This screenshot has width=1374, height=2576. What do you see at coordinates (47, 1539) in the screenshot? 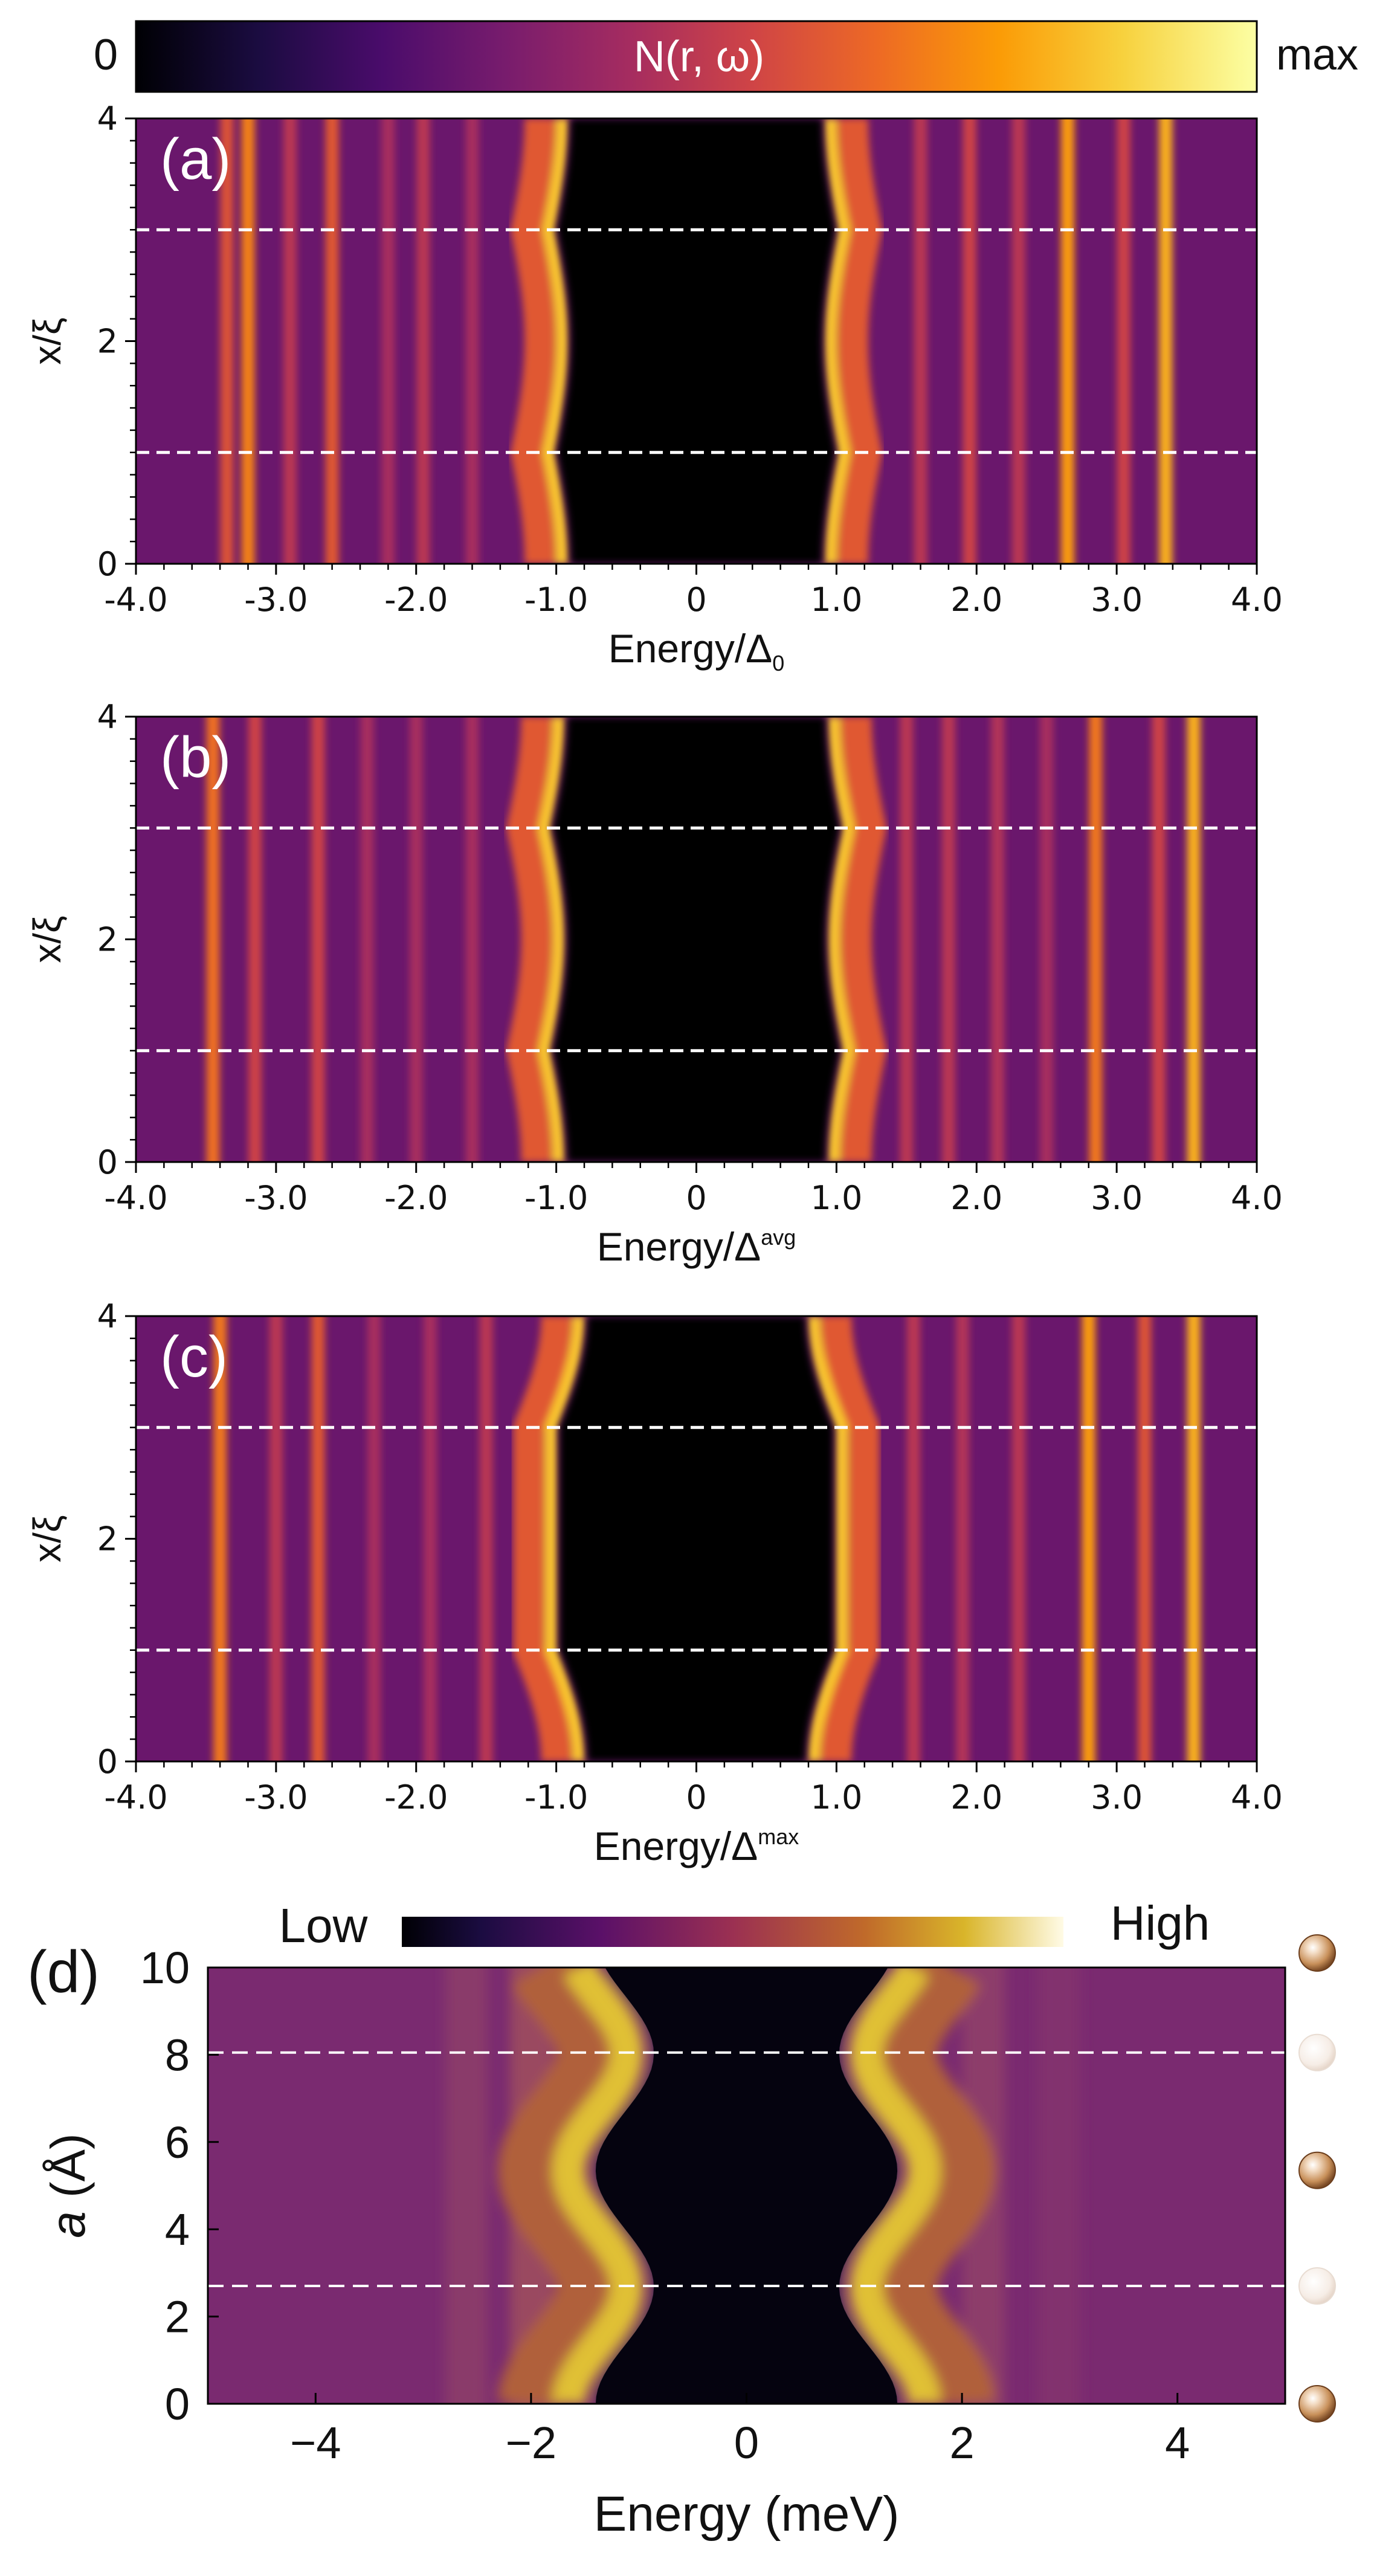
I see `y-axis-title: x/ξ` at bounding box center [47, 1539].